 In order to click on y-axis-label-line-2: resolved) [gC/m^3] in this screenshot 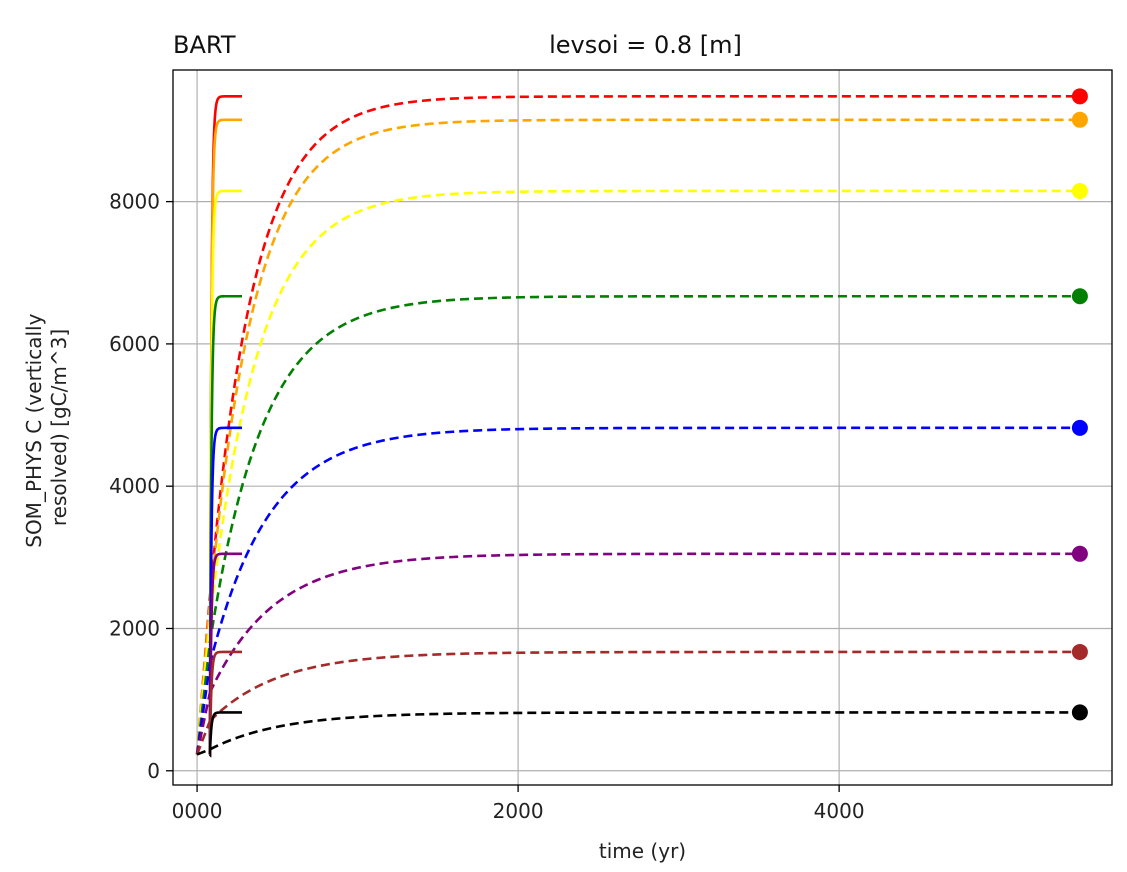, I will do `click(59, 427)`.